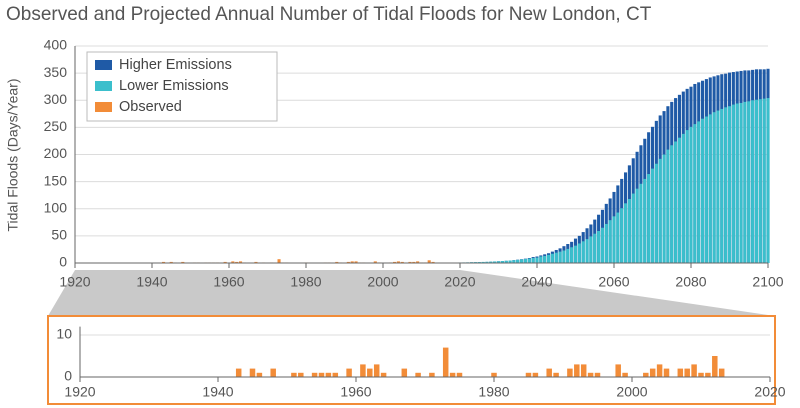 The image size is (800, 408). What do you see at coordinates (690, 282) in the screenshot?
I see `x-tick-label: 2080` at bounding box center [690, 282].